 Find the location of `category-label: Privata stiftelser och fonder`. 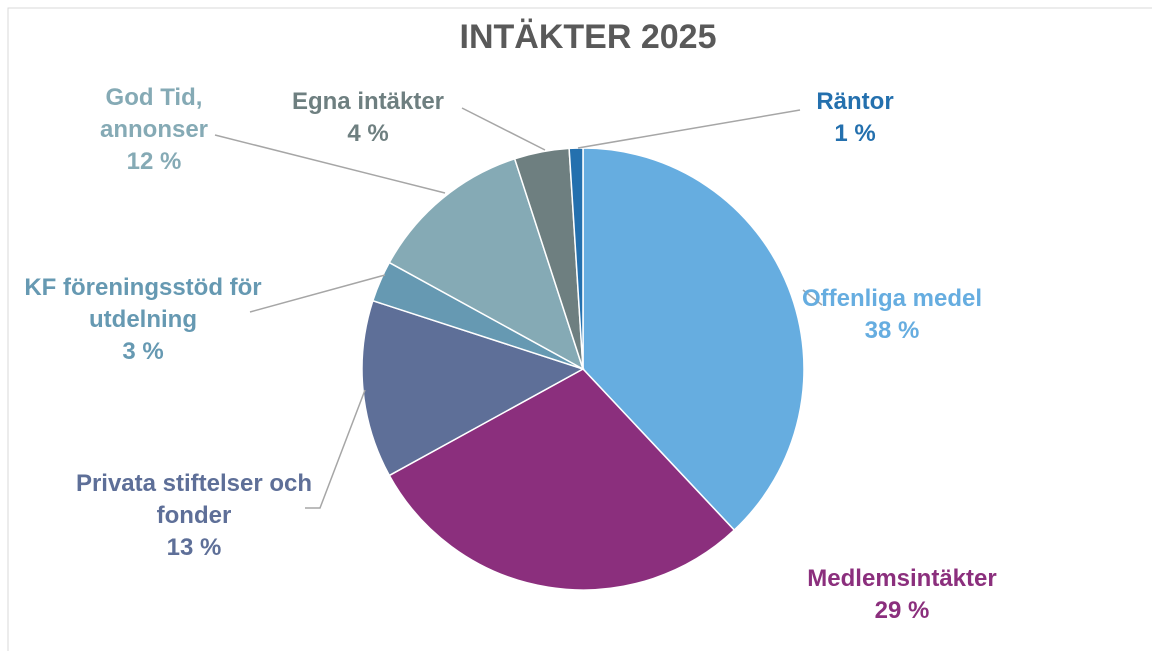

category-label: Privata stiftelser och fonder is located at coordinates (194, 499).